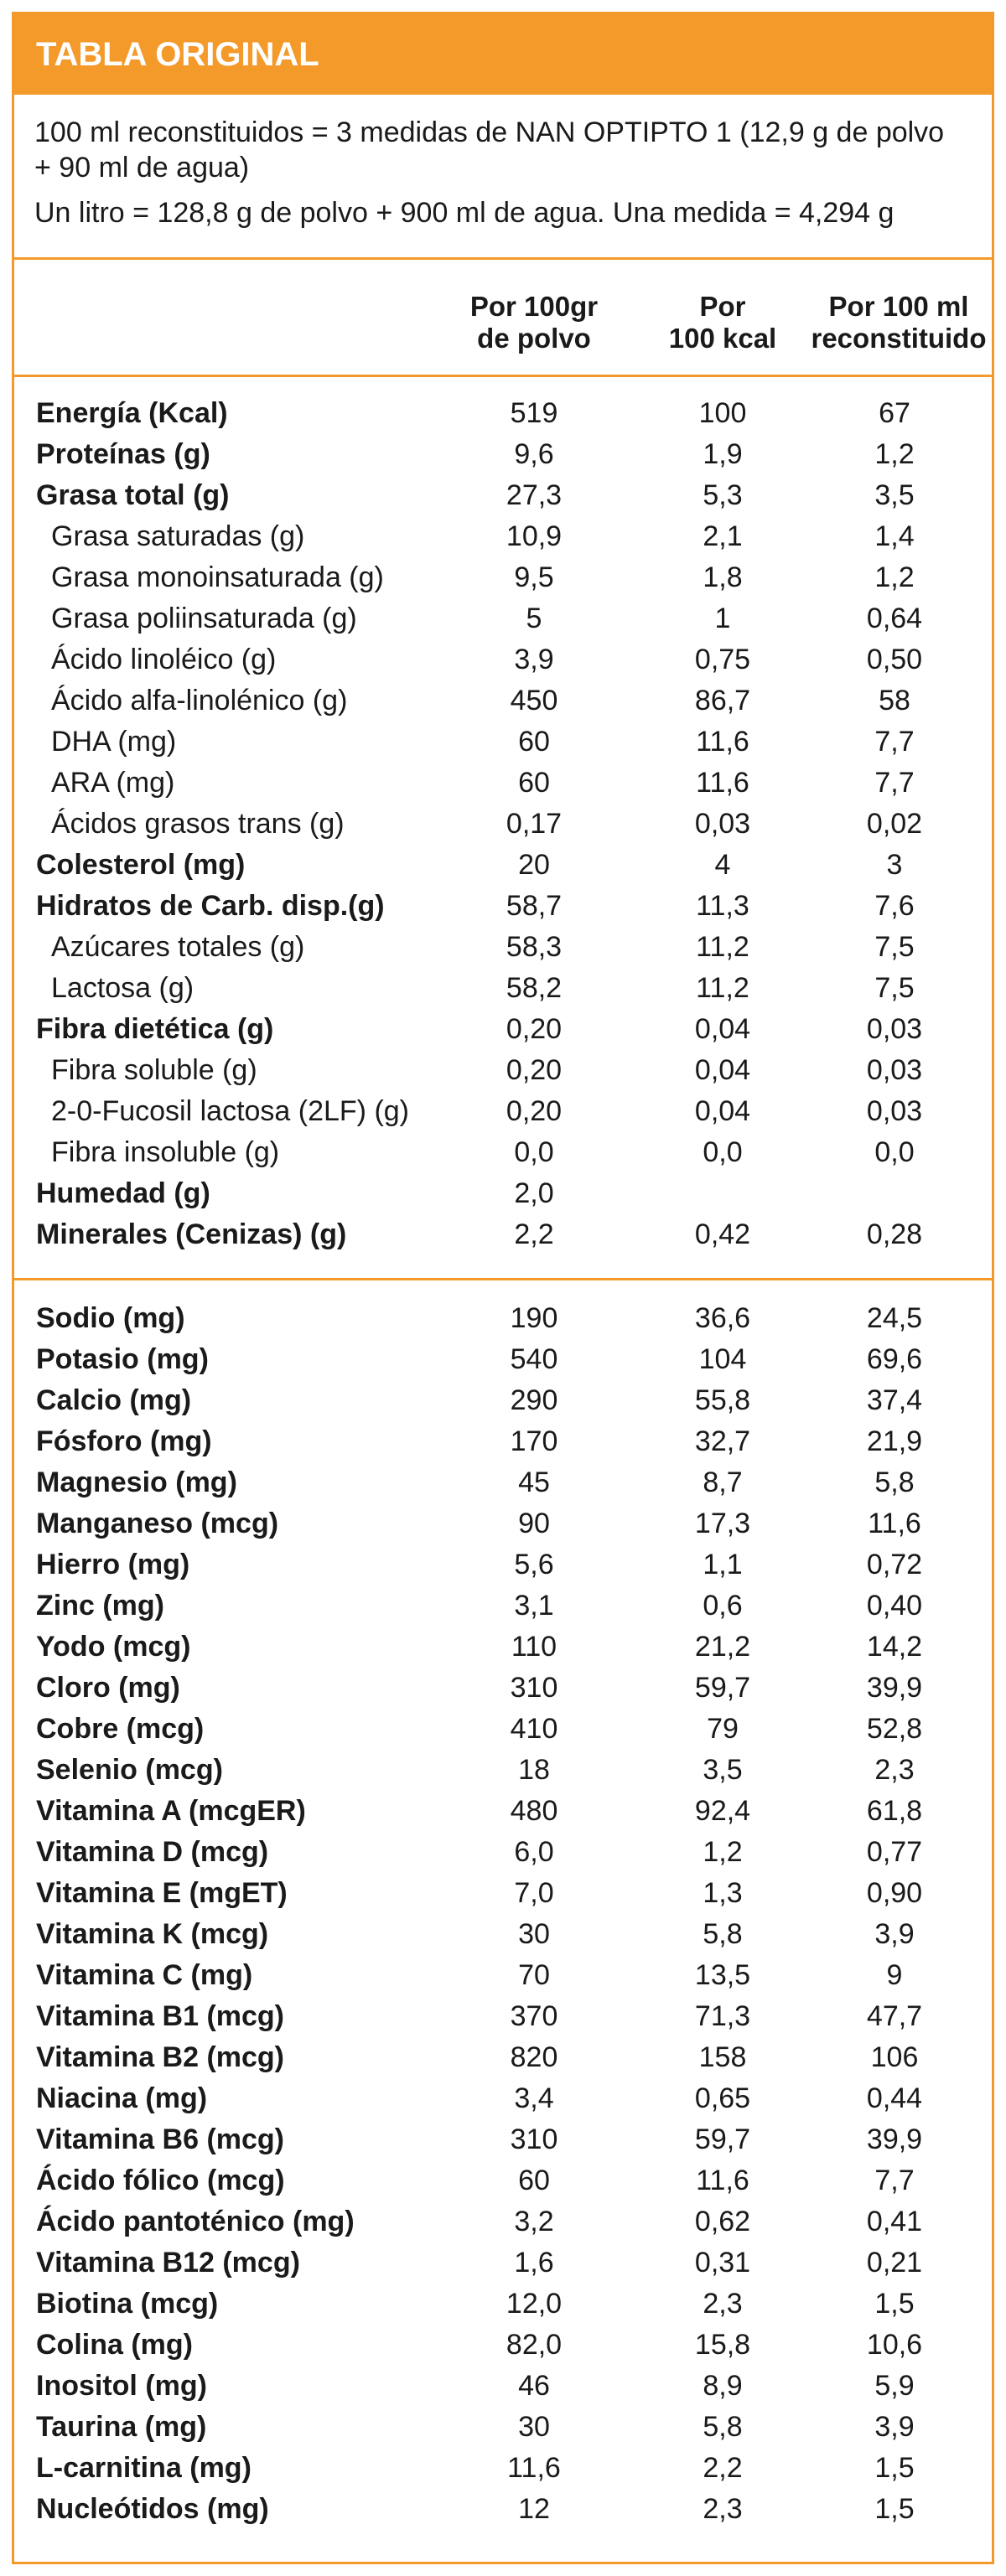 This screenshot has height=2576, width=1006. I want to click on row-value-col-3: 14,2, so click(894, 1647).